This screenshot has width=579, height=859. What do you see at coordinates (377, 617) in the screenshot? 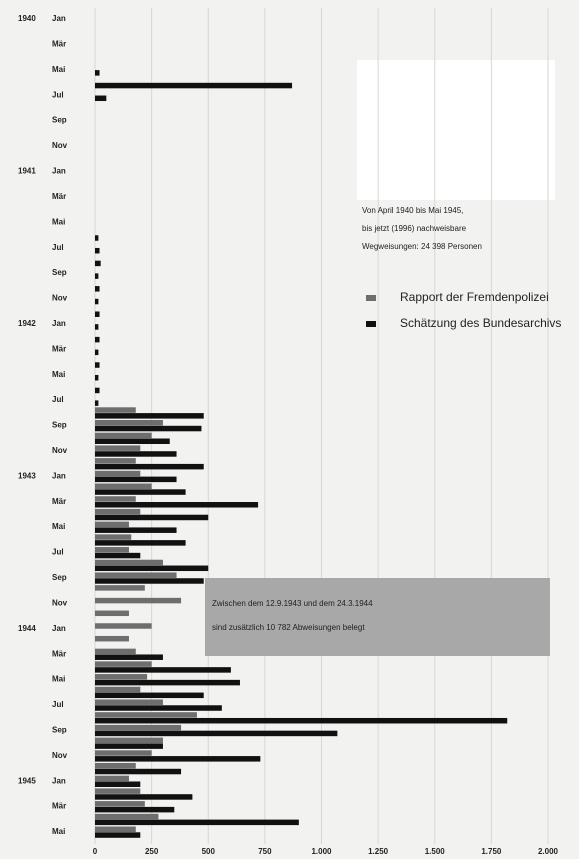
I see `annotation-gray-box` at bounding box center [377, 617].